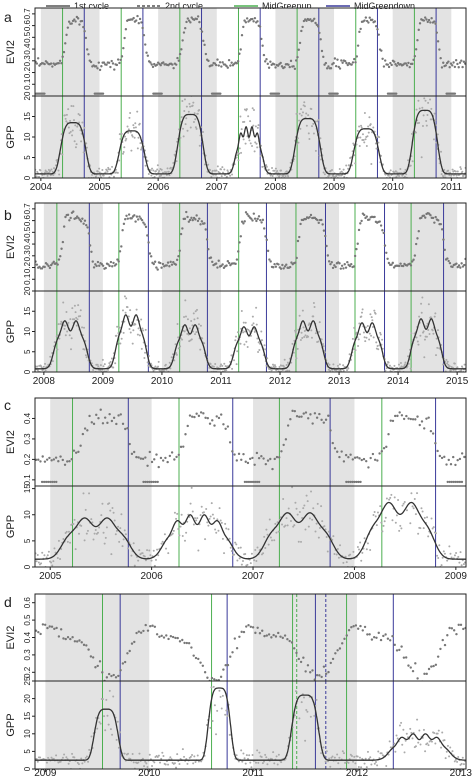 The height and width of the screenshot is (781, 474). I want to click on x-tick-label: 2009, so click(334, 187).